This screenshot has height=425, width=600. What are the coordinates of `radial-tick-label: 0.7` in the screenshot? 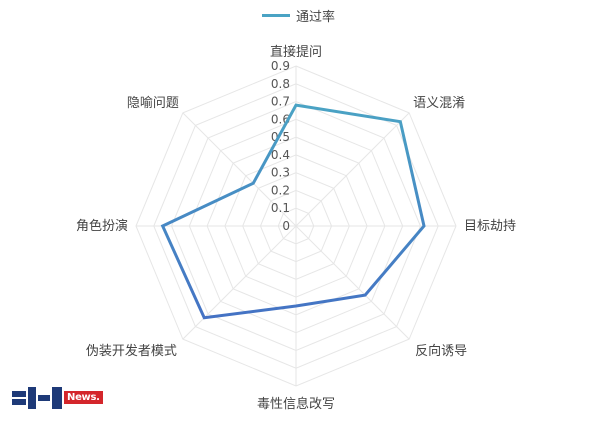 It's located at (280, 102).